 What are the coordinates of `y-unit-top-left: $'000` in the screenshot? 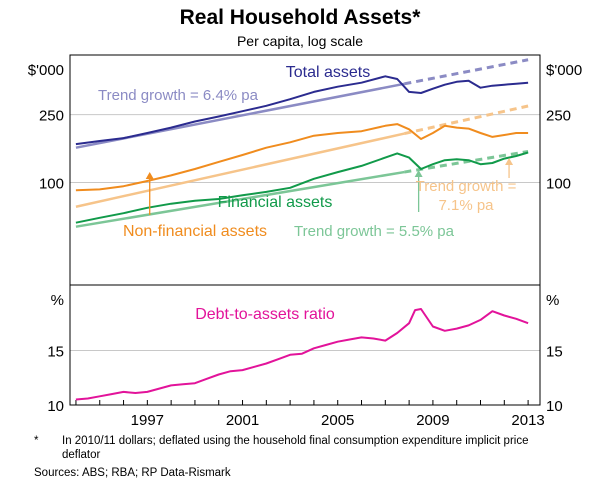 It's located at (46, 70).